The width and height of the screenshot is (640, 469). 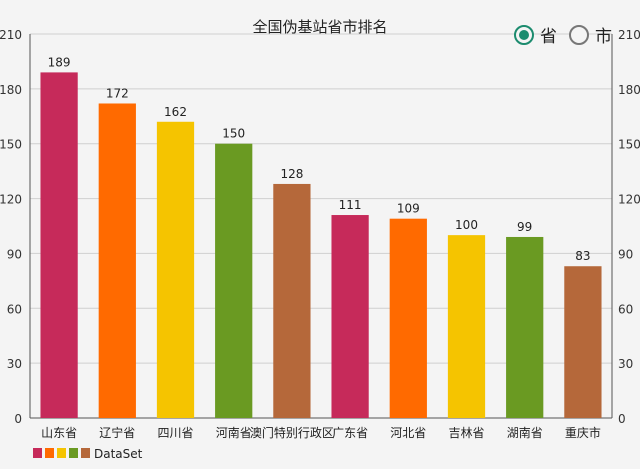 I want to click on radio-province-label: 省, so click(x=548, y=37).